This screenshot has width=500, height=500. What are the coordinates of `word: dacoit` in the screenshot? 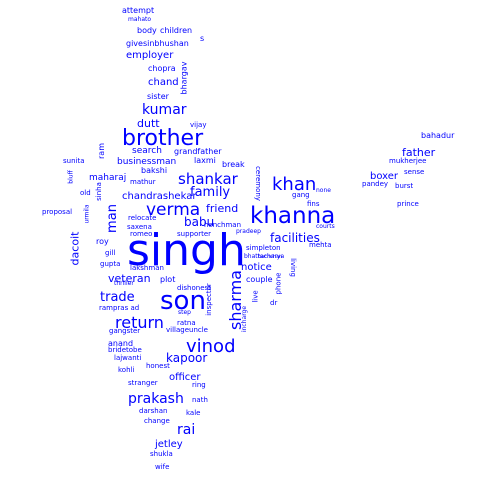 It's located at (75, 248).